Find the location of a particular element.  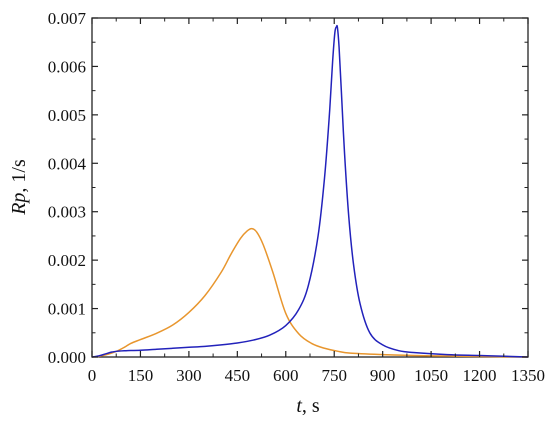

y-tick-label: 0.005 is located at coordinates (67, 115).